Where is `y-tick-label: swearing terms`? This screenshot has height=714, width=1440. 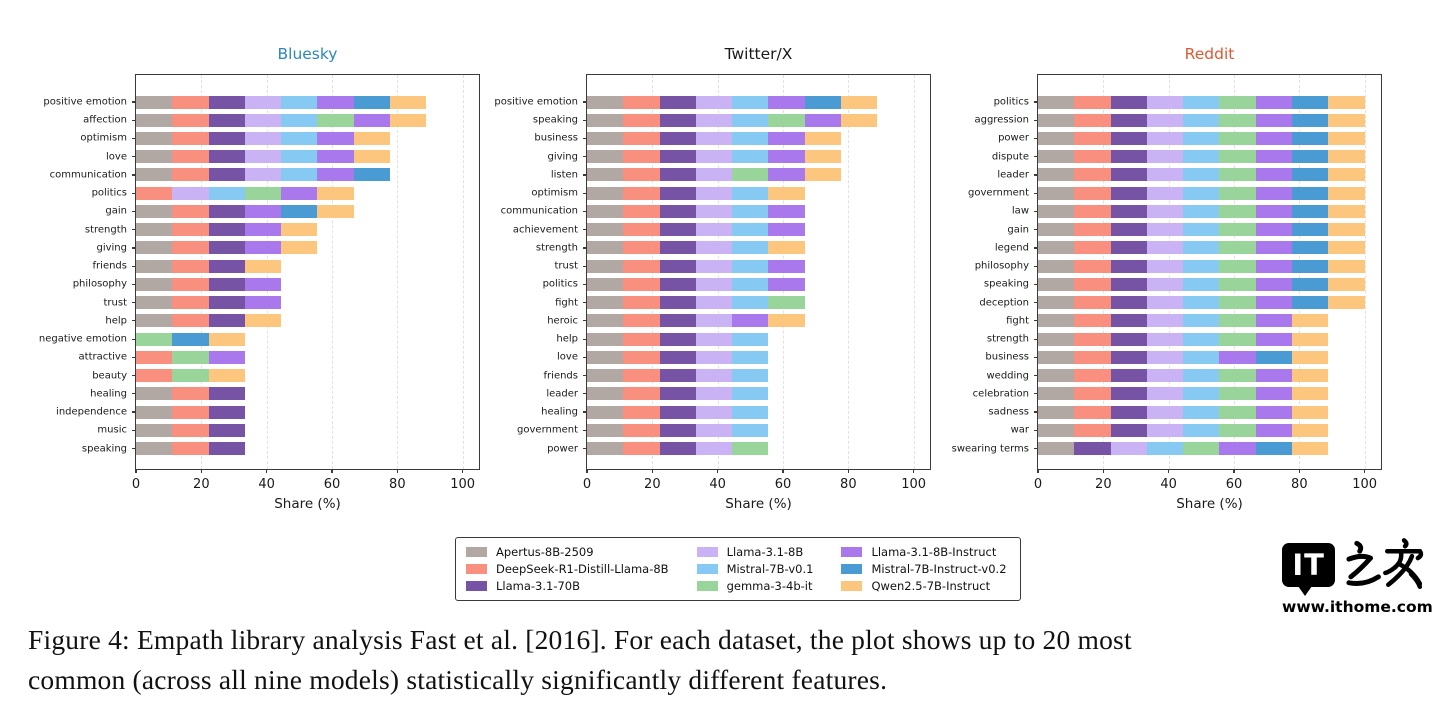
y-tick-label: swearing terms is located at coordinates (990, 449).